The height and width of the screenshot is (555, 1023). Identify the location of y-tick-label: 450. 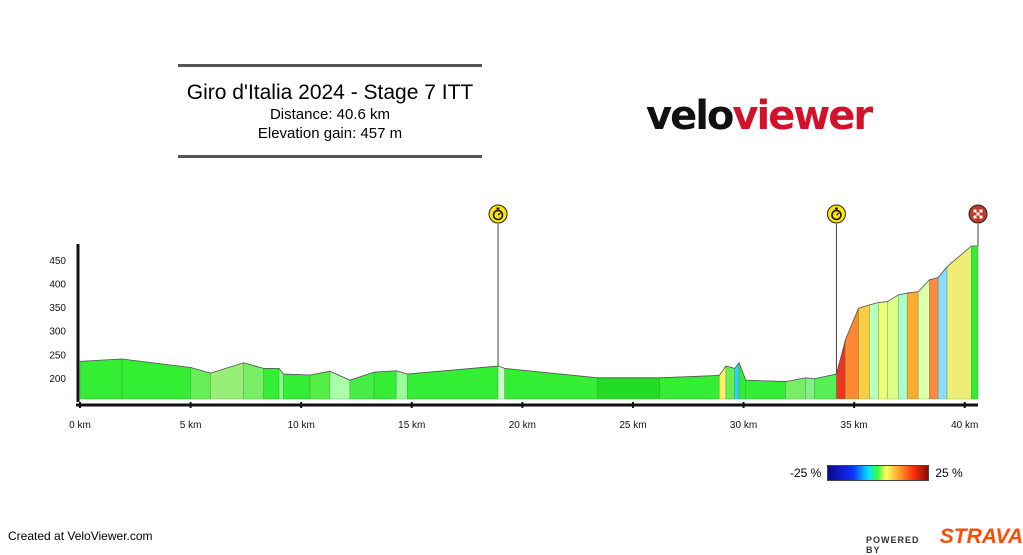
(57, 261).